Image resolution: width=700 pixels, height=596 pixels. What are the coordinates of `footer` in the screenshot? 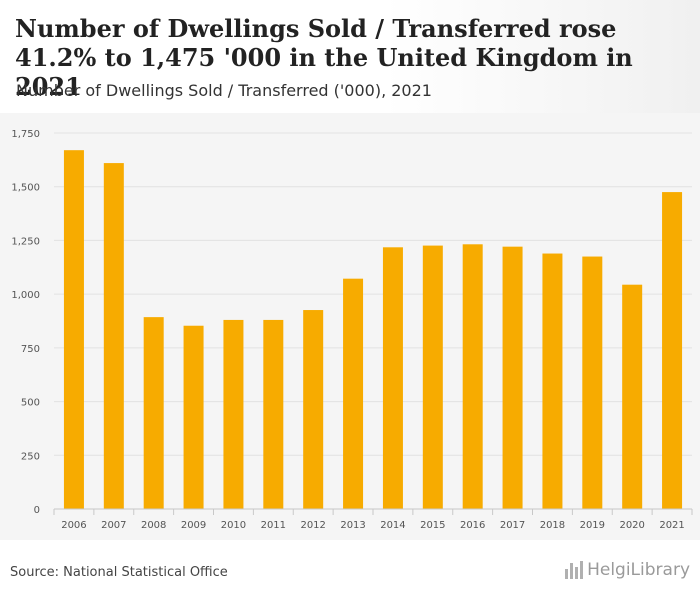 It's located at (350, 568).